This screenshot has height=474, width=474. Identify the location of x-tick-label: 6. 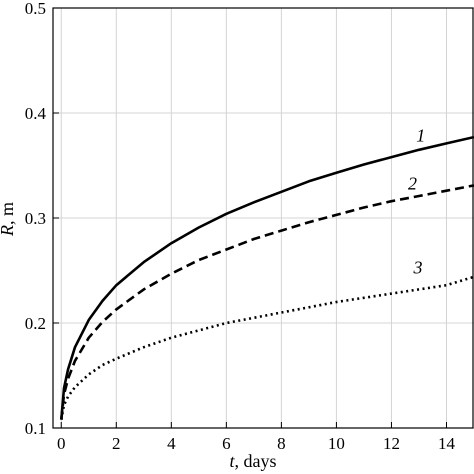
(226, 443).